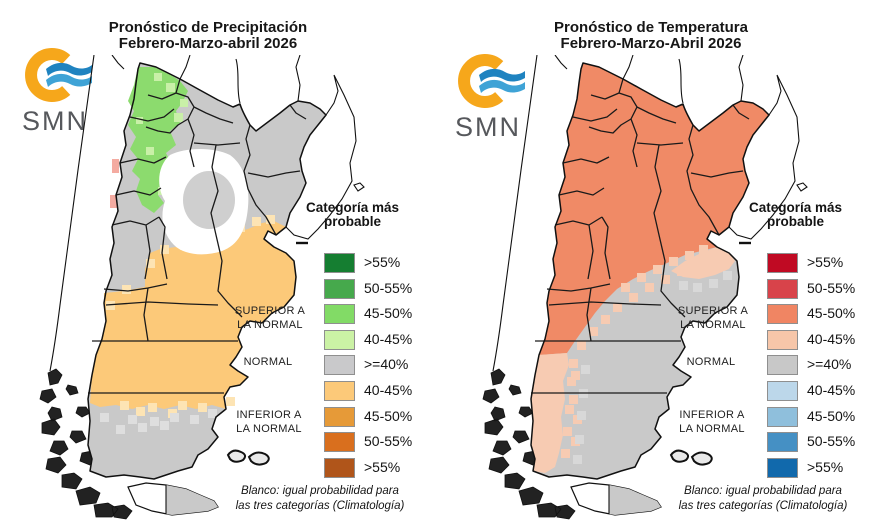 This screenshot has height=531, width=886. Describe the element at coordinates (654, 209) in the screenshot. I see `region-superior-salmon` at that location.